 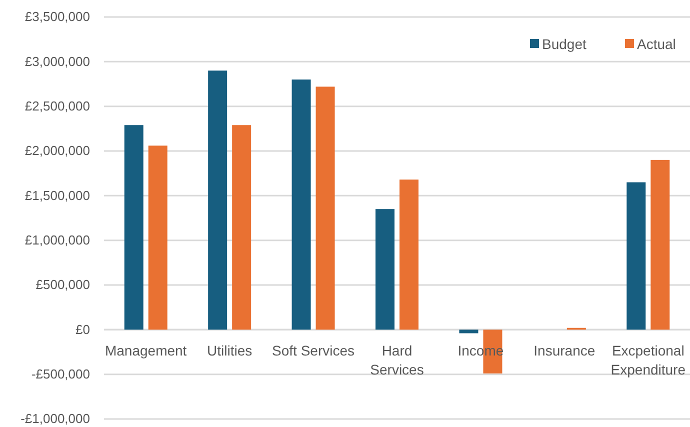 What do you see at coordinates (57, 240) in the screenshot?
I see `y-tick-label: £1,000,000` at bounding box center [57, 240].